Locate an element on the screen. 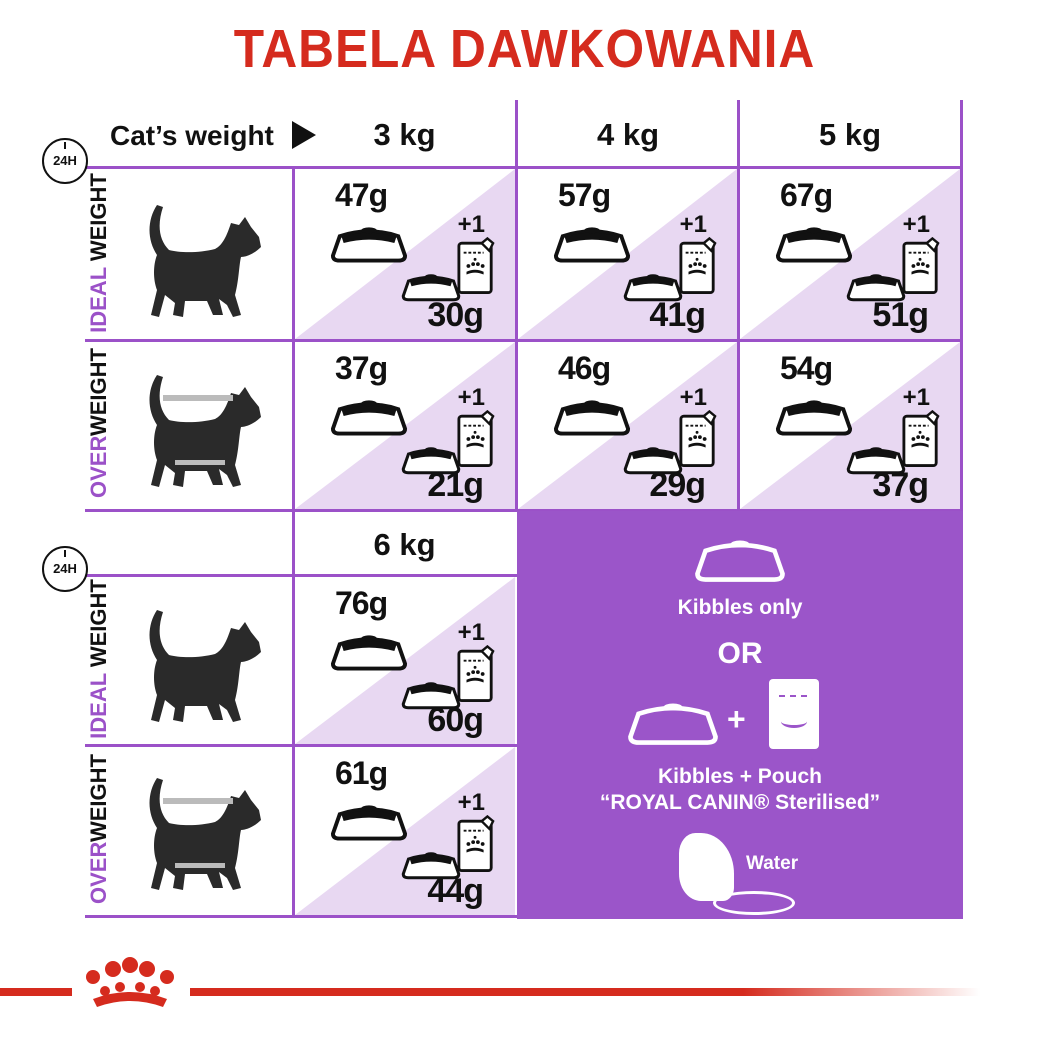  kibbles-with-pouch-amount: 44g is located at coordinates (455, 891).